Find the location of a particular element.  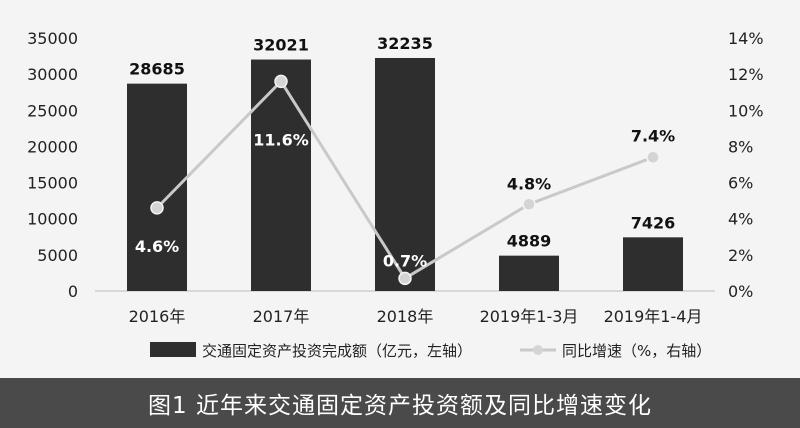

x-tick-label: 2019年1-4月 is located at coordinates (653, 316).